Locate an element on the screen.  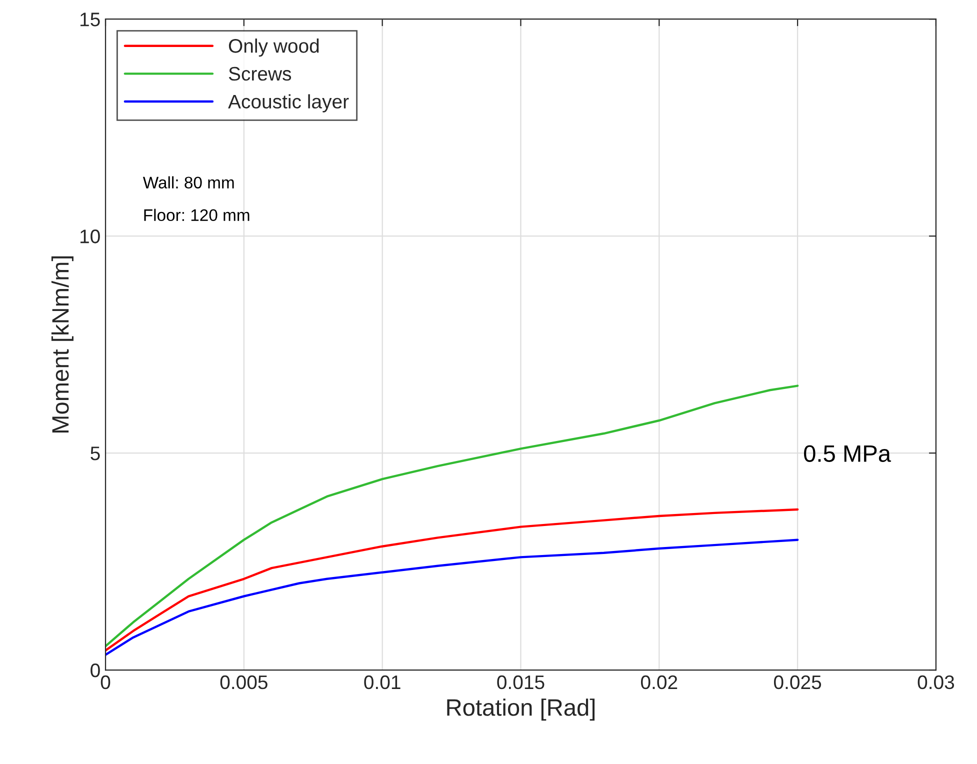
y-tick-label: 5 is located at coordinates (95, 453).